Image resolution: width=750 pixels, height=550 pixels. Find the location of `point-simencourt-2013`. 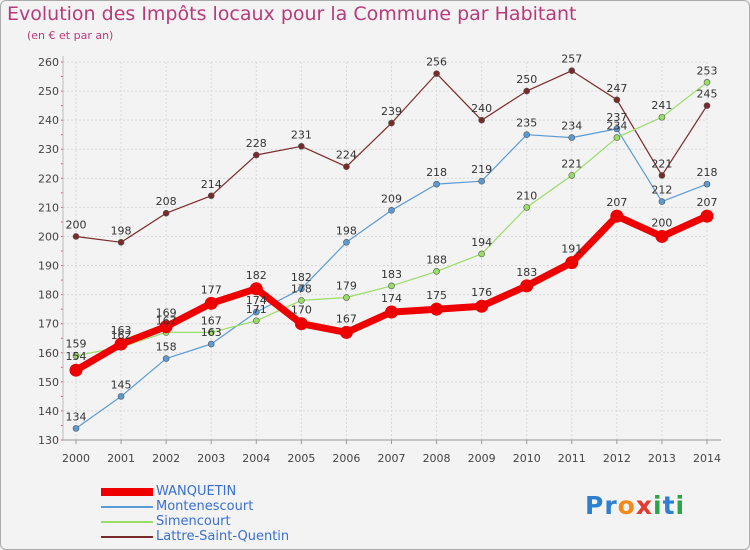

point-simencourt-2013 is located at coordinates (662, 117).